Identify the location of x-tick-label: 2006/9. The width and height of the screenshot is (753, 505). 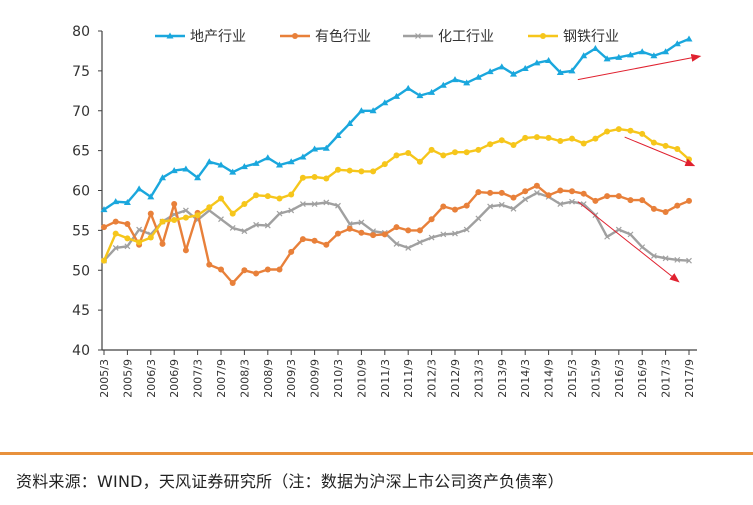
(174, 378).